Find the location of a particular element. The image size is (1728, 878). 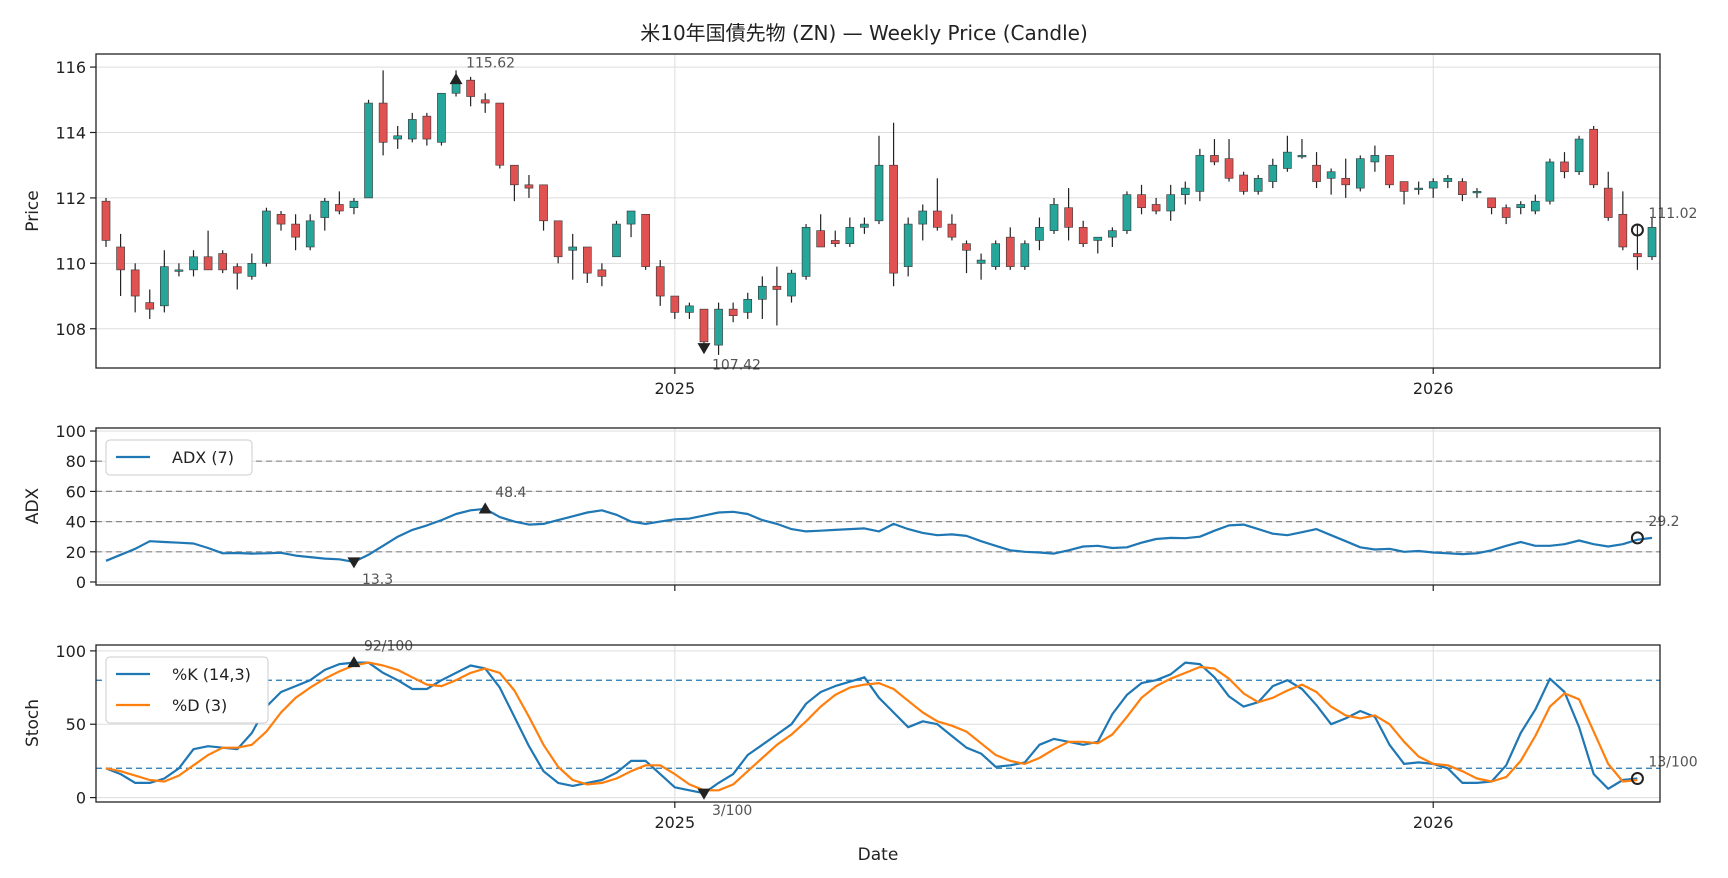

price-x-ticks: 2025 2026 is located at coordinates (1054, 383).